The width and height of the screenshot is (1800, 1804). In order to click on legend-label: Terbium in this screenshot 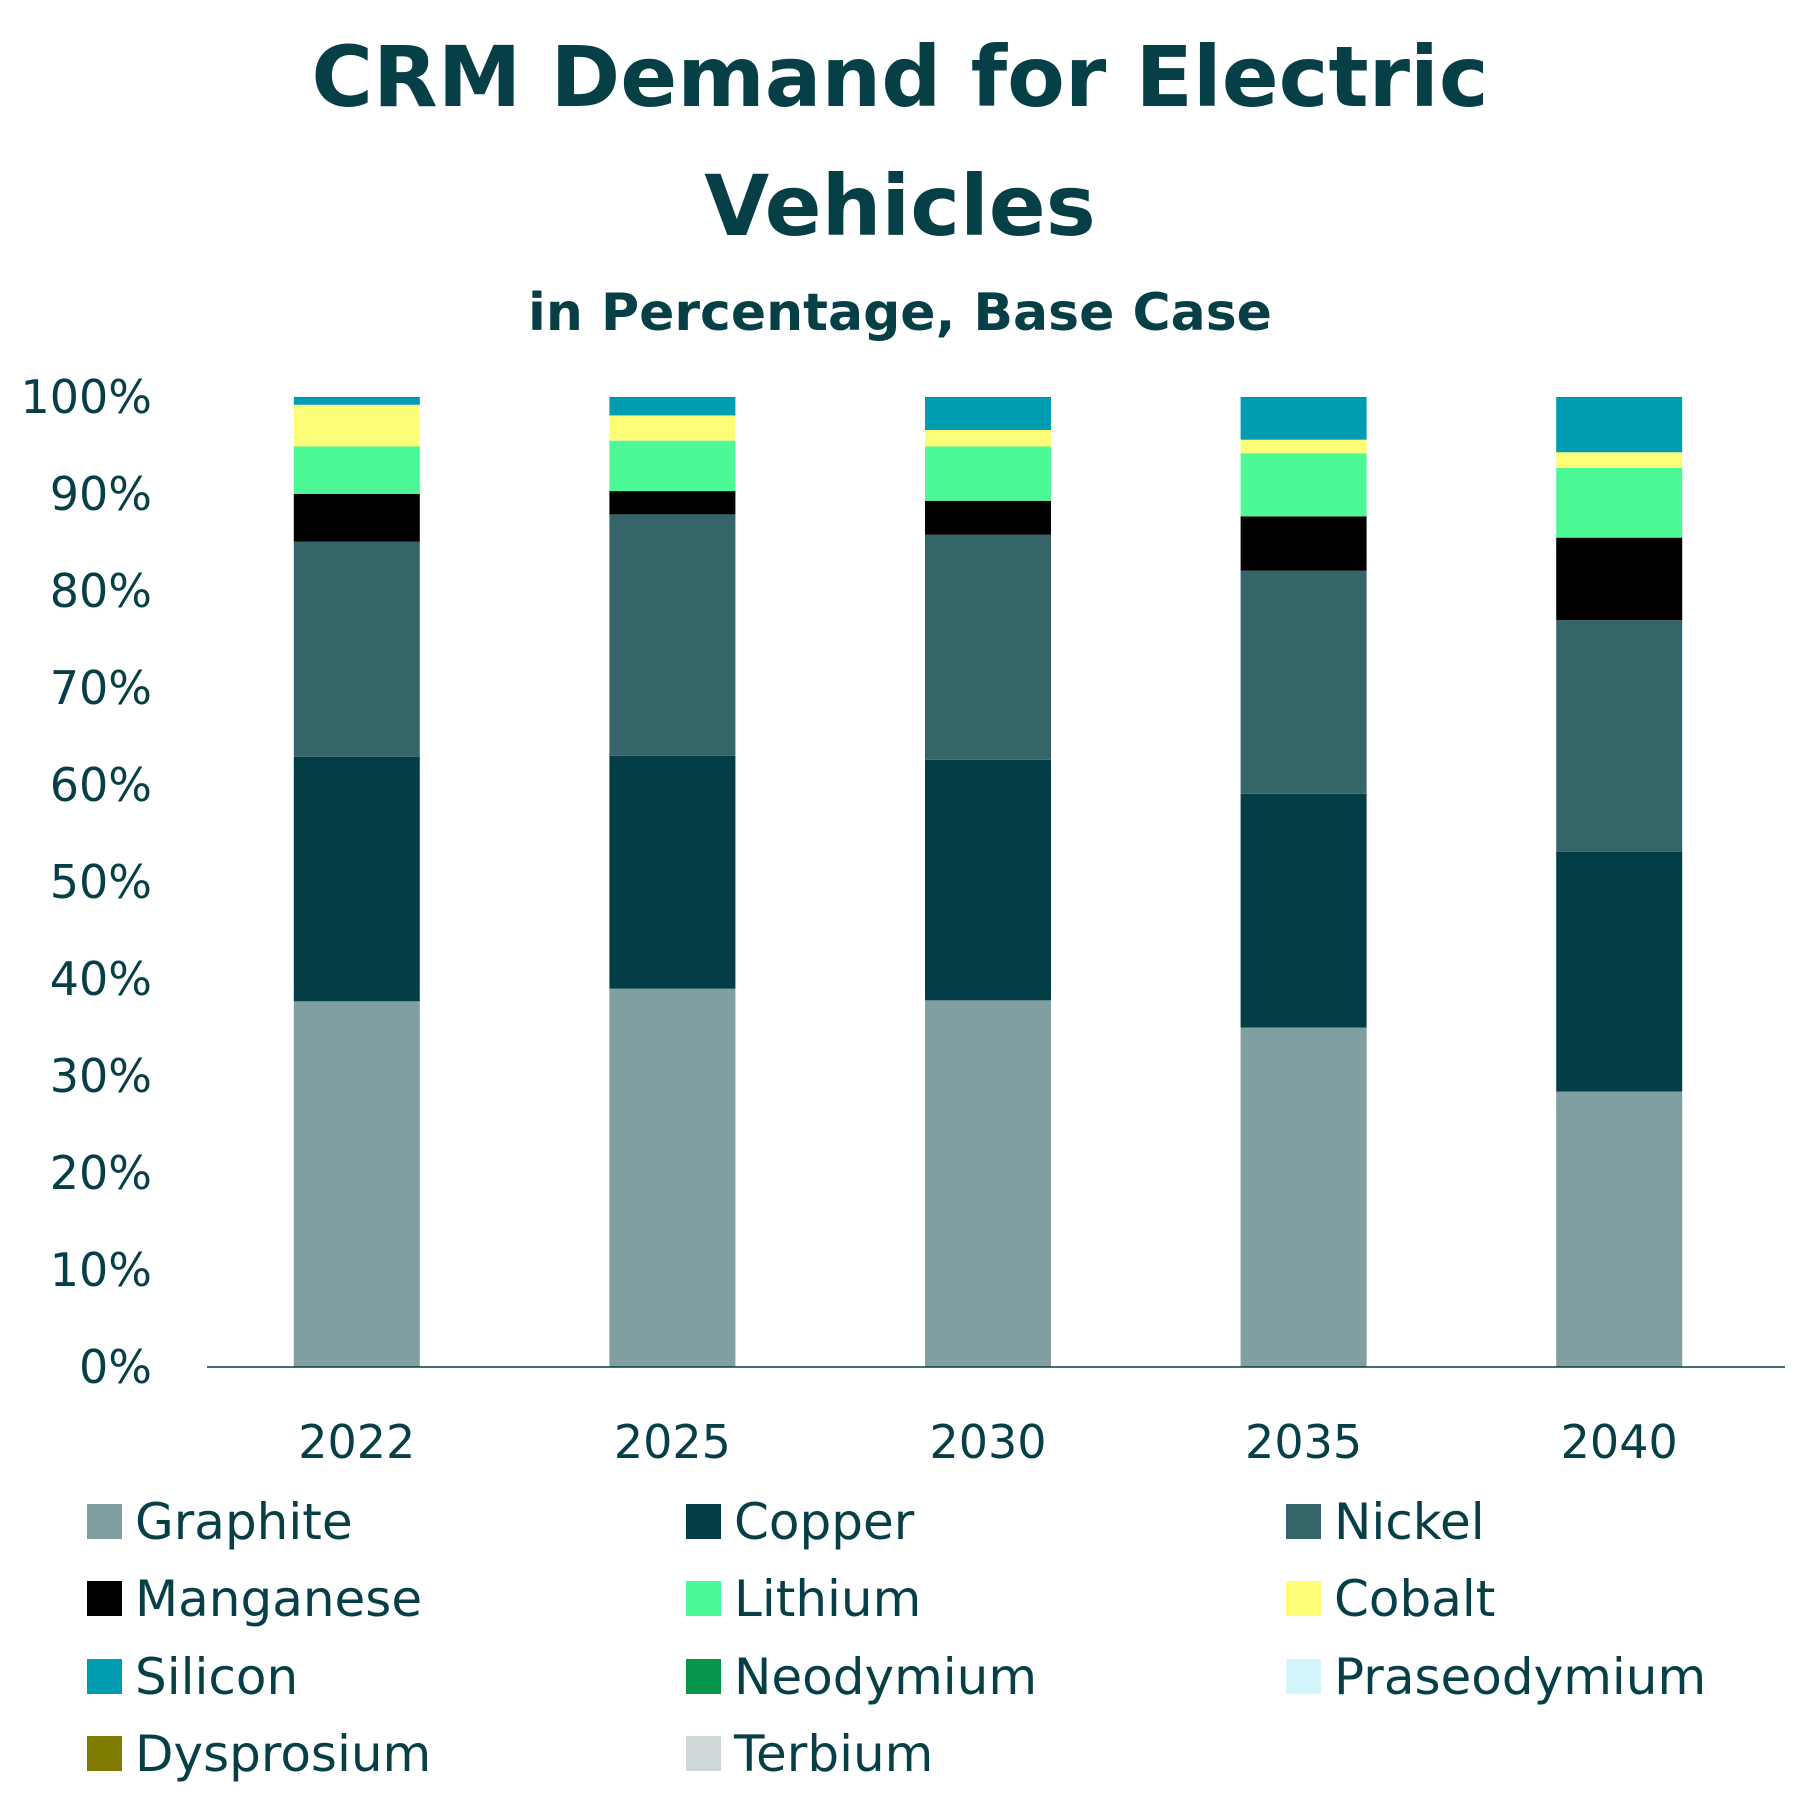, I will do `click(833, 1754)`.